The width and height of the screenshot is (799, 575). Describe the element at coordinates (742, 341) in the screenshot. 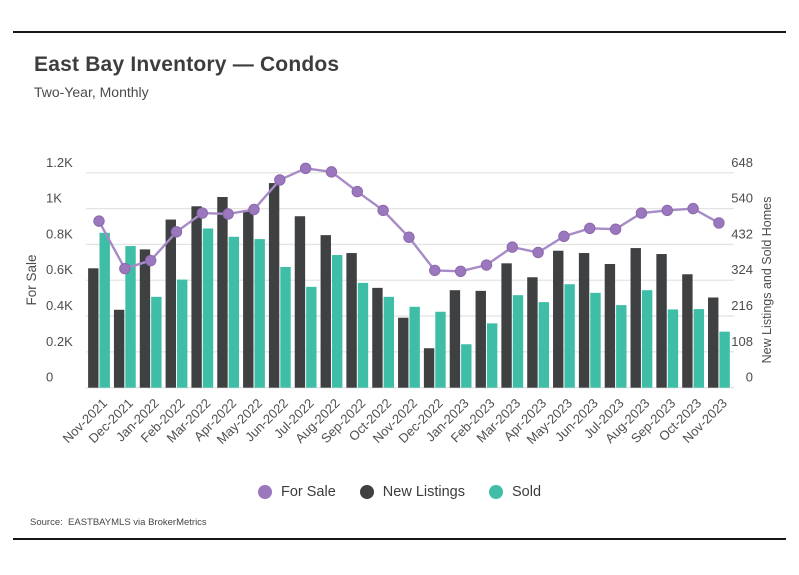

I see `right-axis-tick: 108` at that location.